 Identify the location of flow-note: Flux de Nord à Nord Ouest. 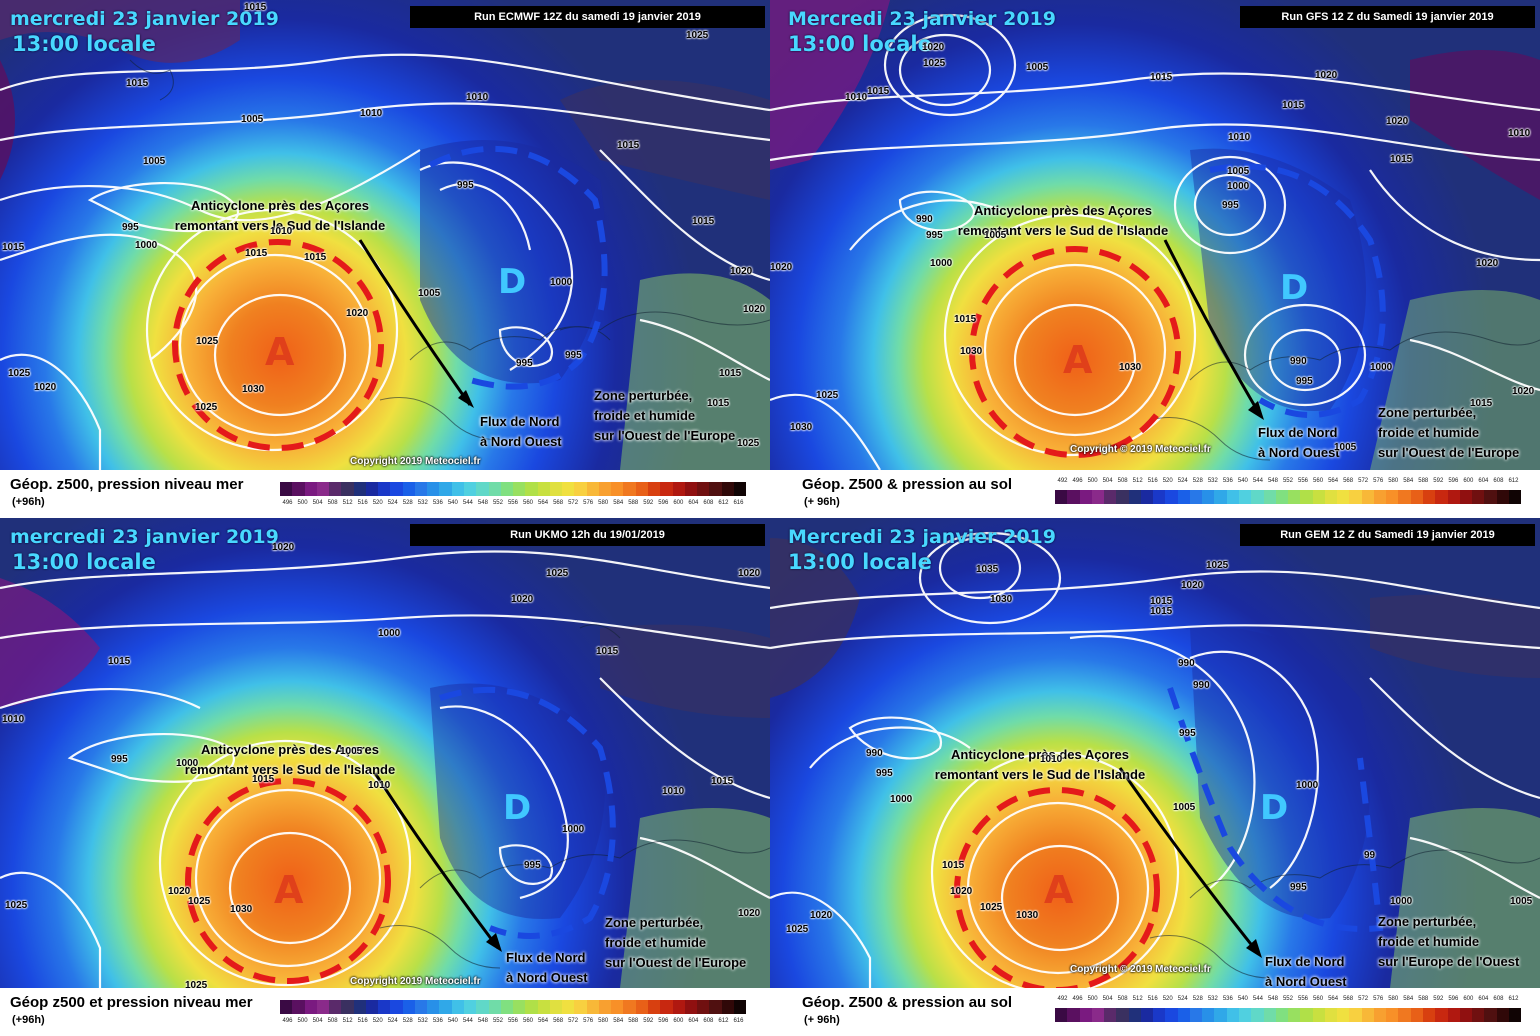
(1299, 443).